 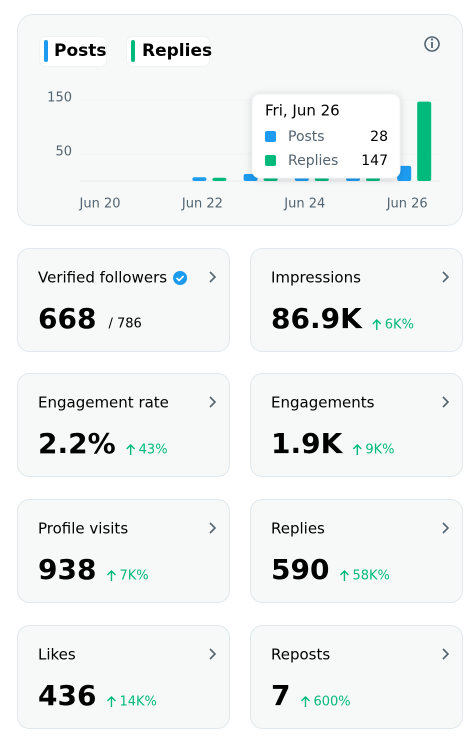 What do you see at coordinates (300, 569) in the screenshot?
I see `card-value: 590` at bounding box center [300, 569].